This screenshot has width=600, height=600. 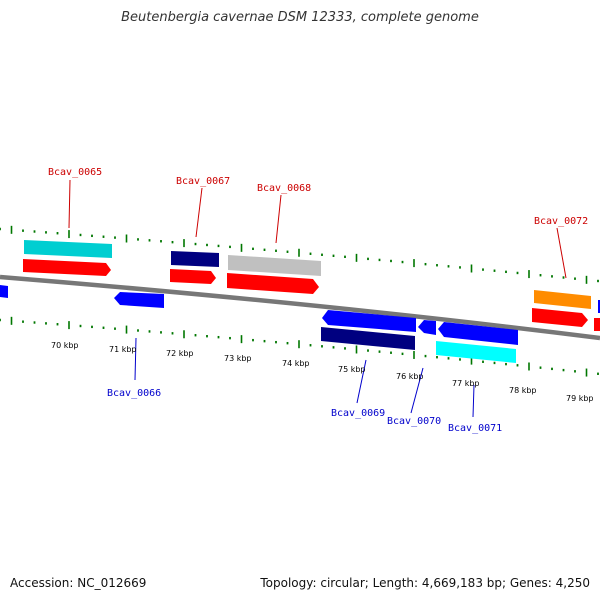 What do you see at coordinates (523, 390) in the screenshot?
I see `scale-label: 78 kbp` at bounding box center [523, 390].